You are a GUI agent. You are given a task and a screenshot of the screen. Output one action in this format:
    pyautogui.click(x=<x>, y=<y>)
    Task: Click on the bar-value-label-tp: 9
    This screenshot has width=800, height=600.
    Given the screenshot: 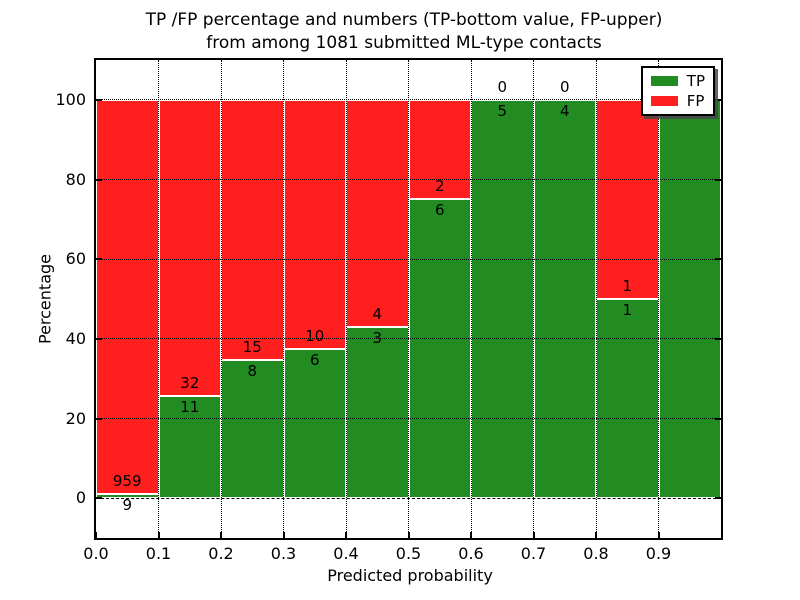 What is the action you would take?
    pyautogui.click(x=127, y=505)
    